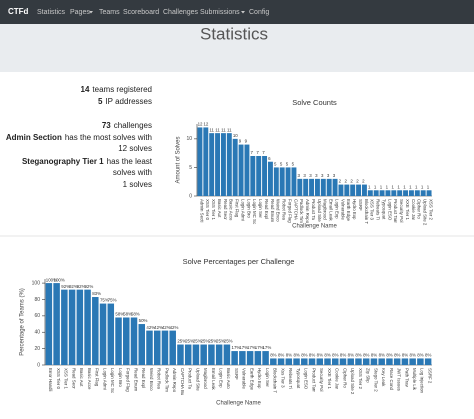  Describe the element at coordinates (80, 12) in the screenshot. I see `nav-link: Pages` at that location.